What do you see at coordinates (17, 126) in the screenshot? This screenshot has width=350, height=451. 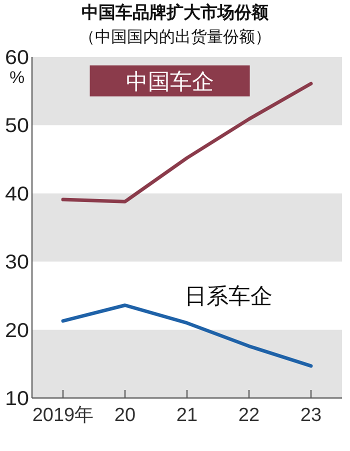 I see `y-tick-label: 50` at bounding box center [17, 126].